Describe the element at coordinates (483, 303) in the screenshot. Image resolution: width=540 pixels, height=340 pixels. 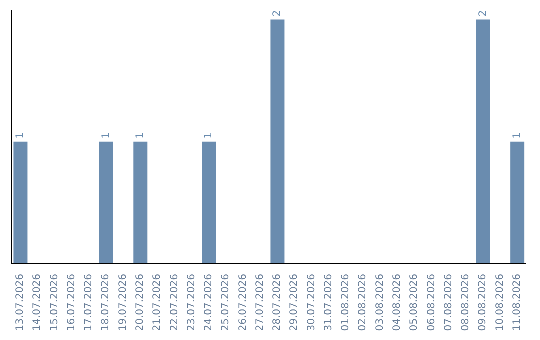
I see `x-tick-label: 09.08.2026` at that location.